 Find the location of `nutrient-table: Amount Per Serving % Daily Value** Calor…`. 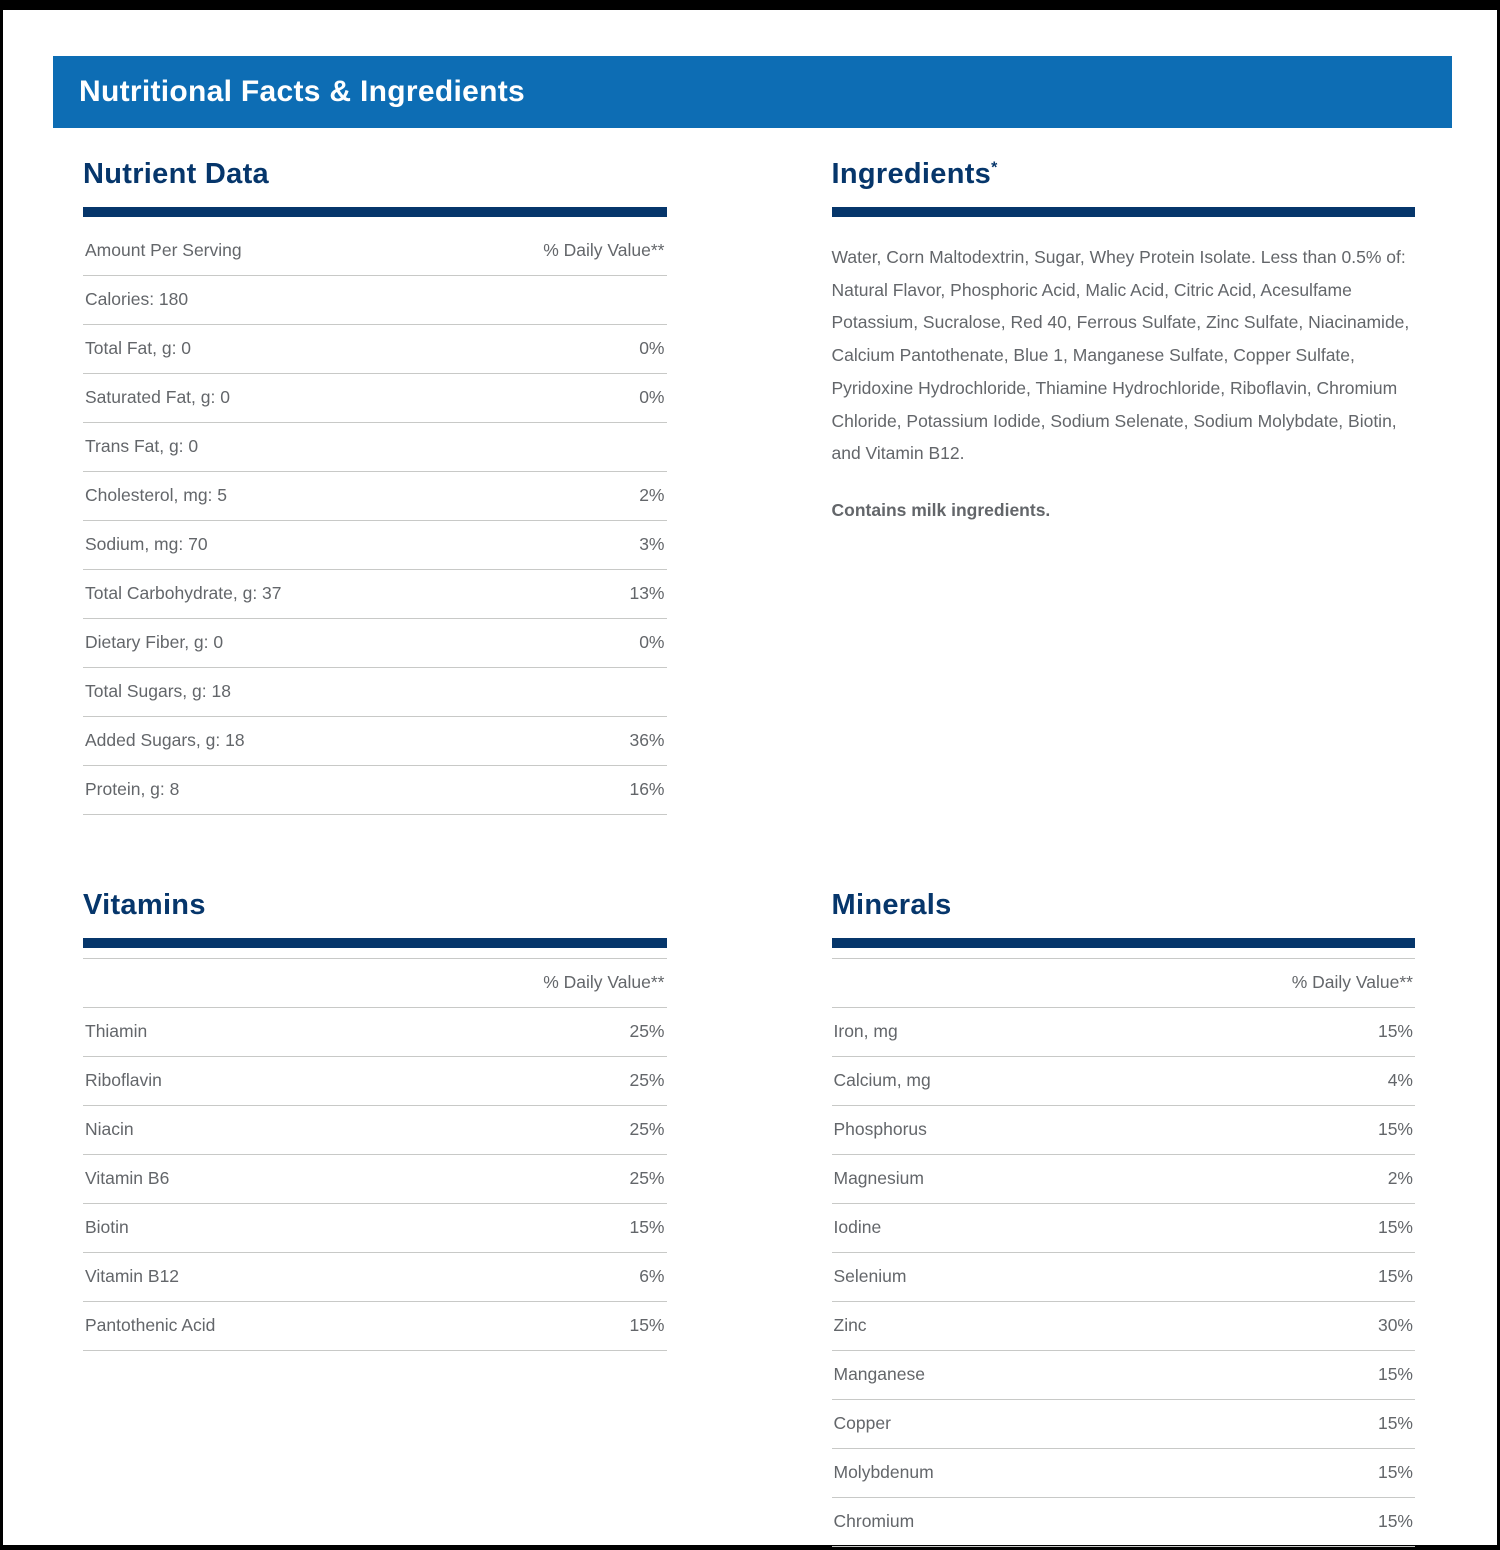

nutrient-table: Amount Per Serving % Daily Value** Calor… is located at coordinates (375, 521).